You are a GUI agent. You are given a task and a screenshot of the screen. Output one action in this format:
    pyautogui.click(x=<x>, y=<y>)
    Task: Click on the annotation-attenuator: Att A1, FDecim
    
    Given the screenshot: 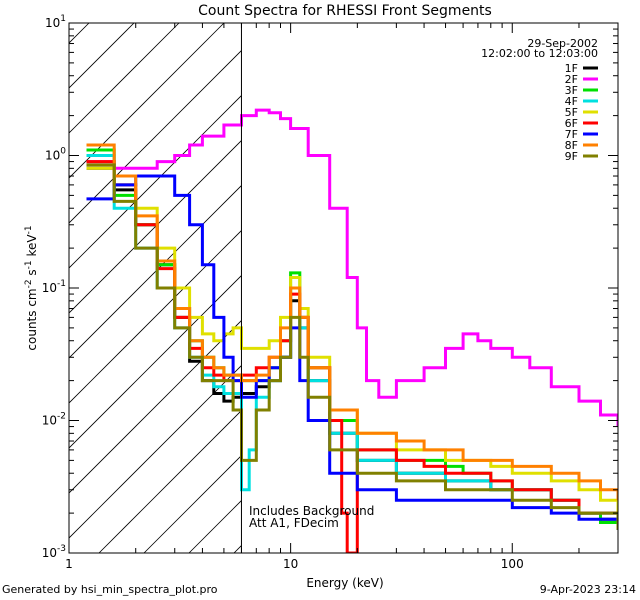 What is the action you would take?
    pyautogui.click(x=294, y=523)
    